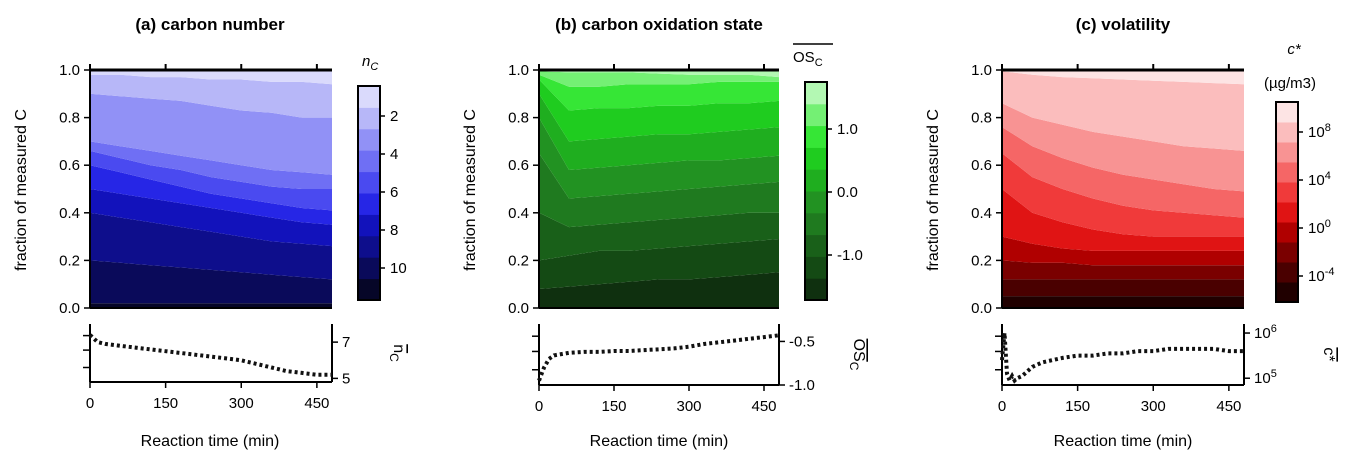 This screenshot has width=1352, height=453. Describe the element at coordinates (1328, 354) in the screenshot. I see `mean-axis-label: c*` at that location.